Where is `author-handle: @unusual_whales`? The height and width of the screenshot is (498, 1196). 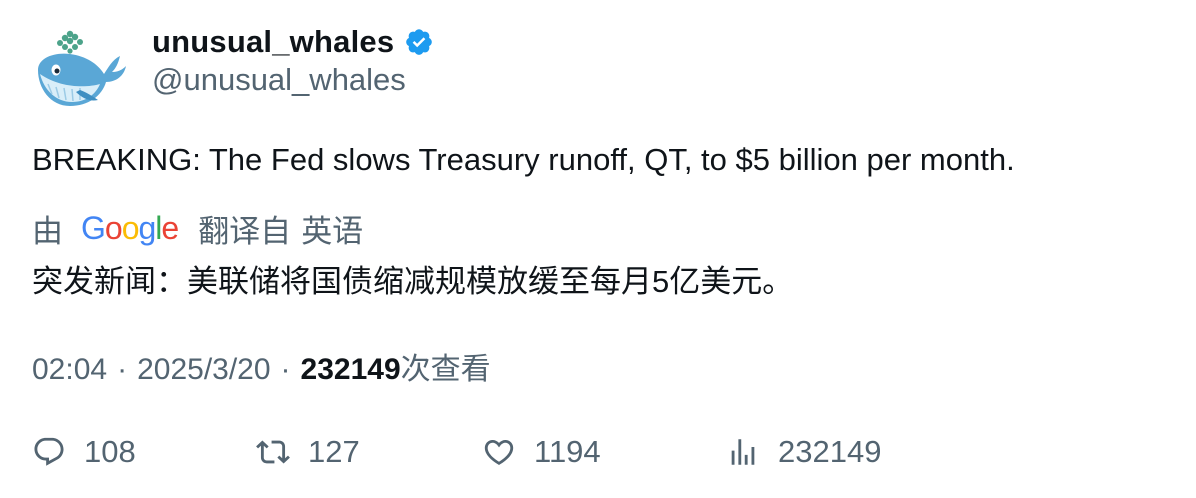 author-handle: @unusual_whales is located at coordinates (279, 79).